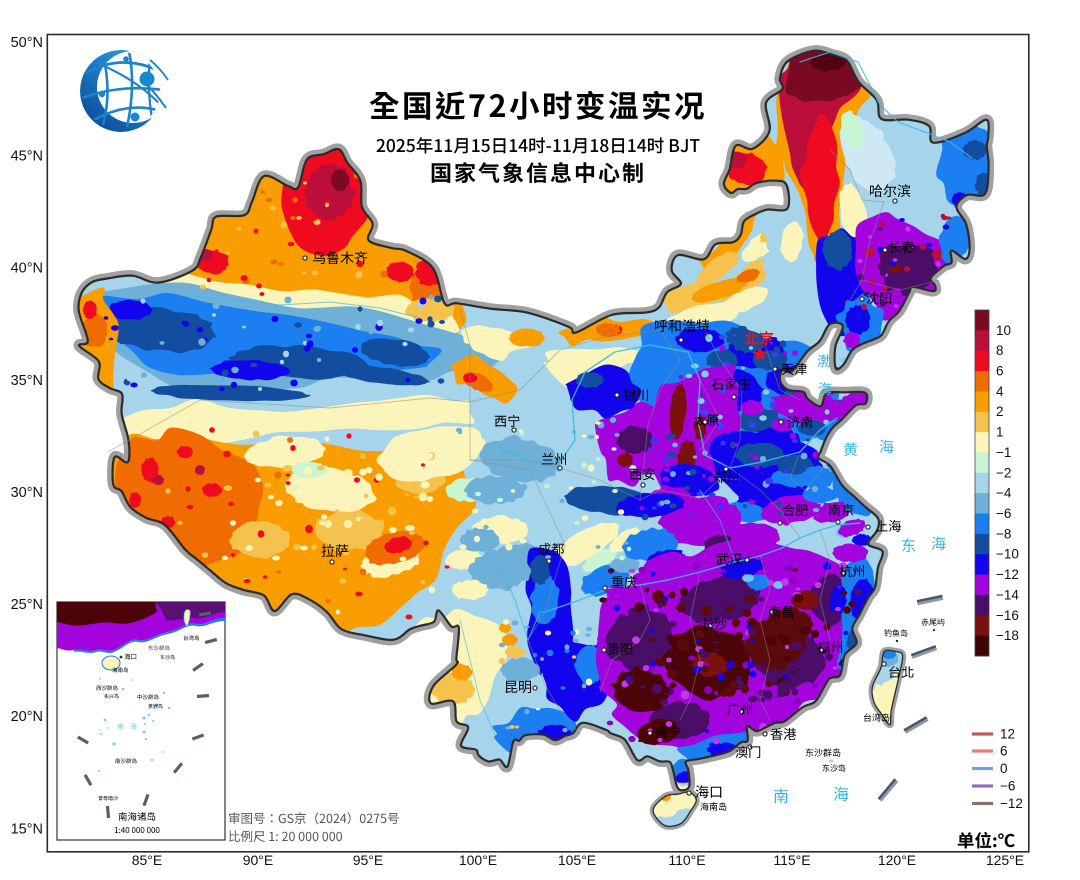 The width and height of the screenshot is (1080, 880). I want to click on svg-text: 105°E, so click(577, 860).